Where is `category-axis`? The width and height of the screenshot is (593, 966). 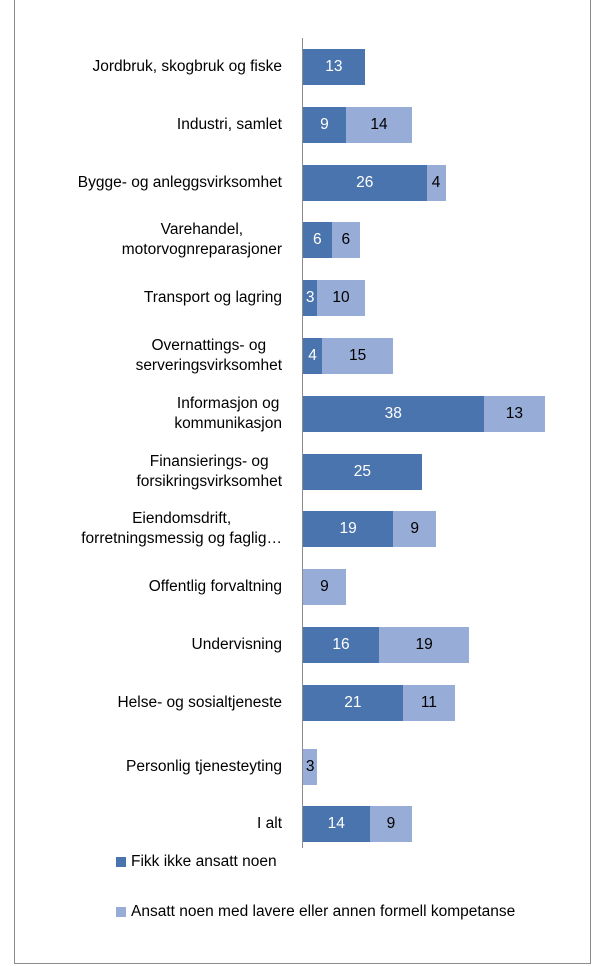
category-axis is located at coordinates (302, 443).